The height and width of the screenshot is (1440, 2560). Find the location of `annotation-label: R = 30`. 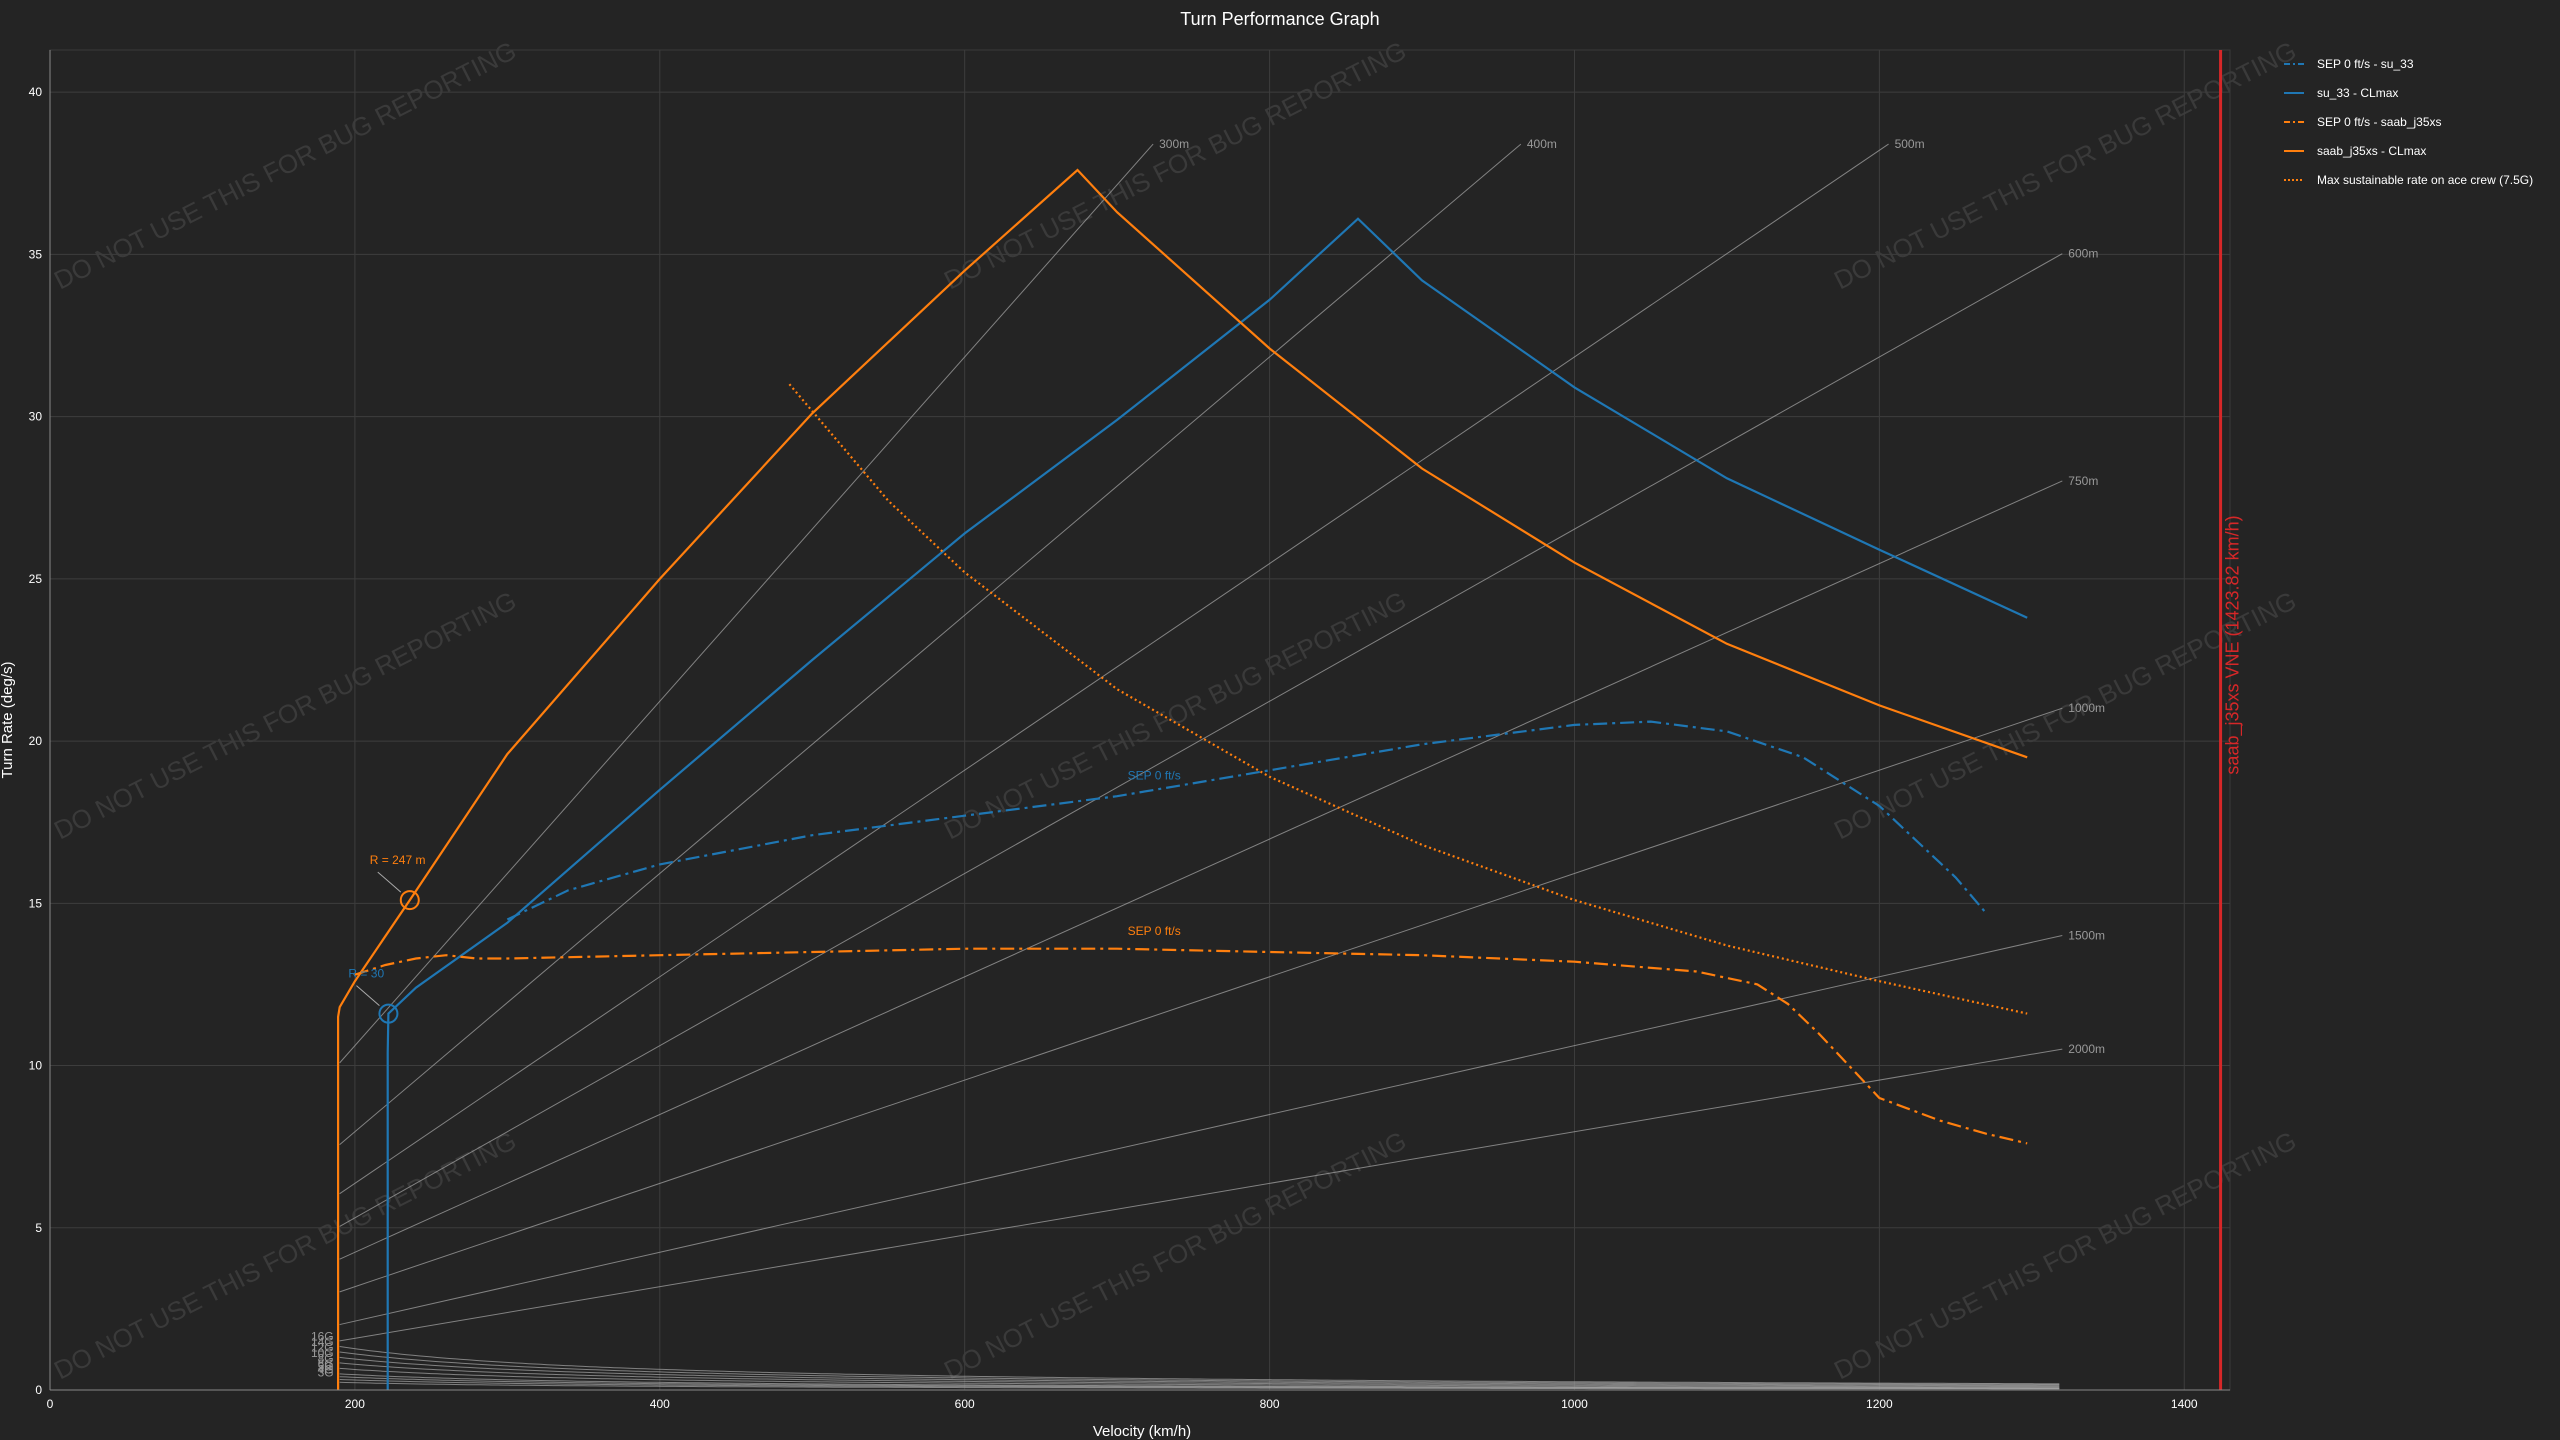

annotation-label: R = 30 is located at coordinates (366, 974).